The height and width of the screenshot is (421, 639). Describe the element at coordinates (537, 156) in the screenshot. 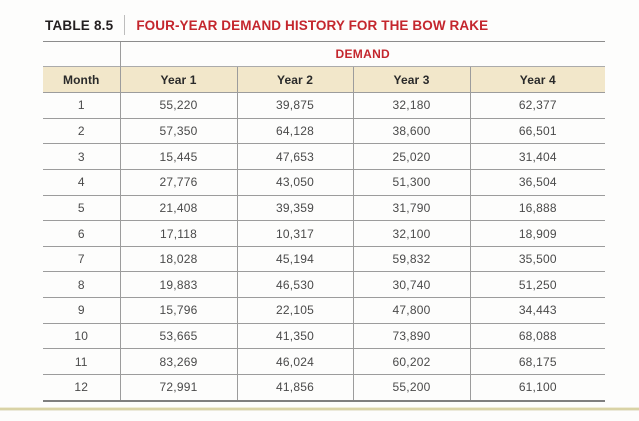

I see `demand-cell: 31,404` at that location.